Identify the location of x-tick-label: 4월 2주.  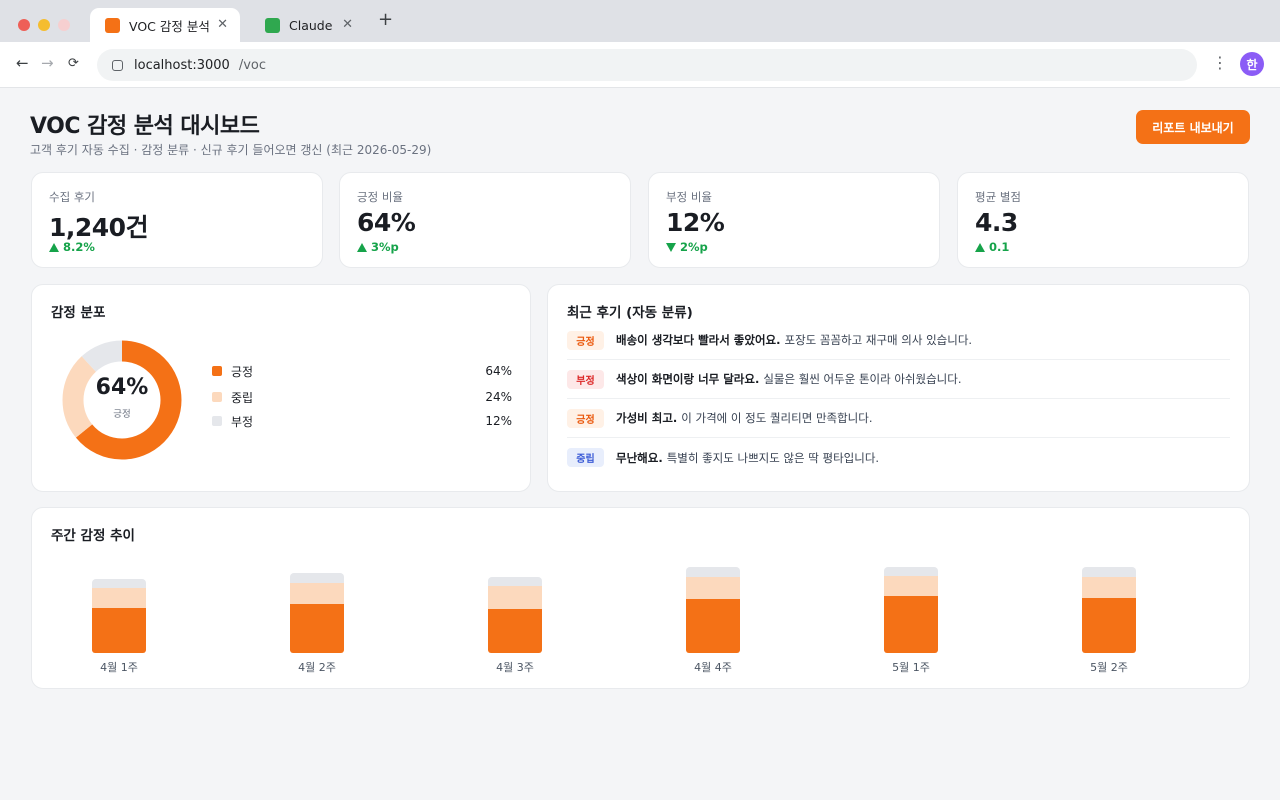
(317, 667).